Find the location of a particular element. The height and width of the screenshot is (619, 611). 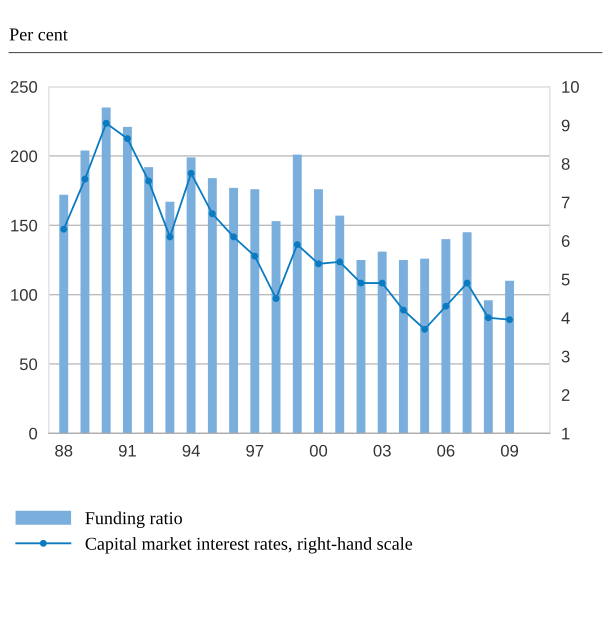

y-axis-title: Per cent is located at coordinates (39, 34).